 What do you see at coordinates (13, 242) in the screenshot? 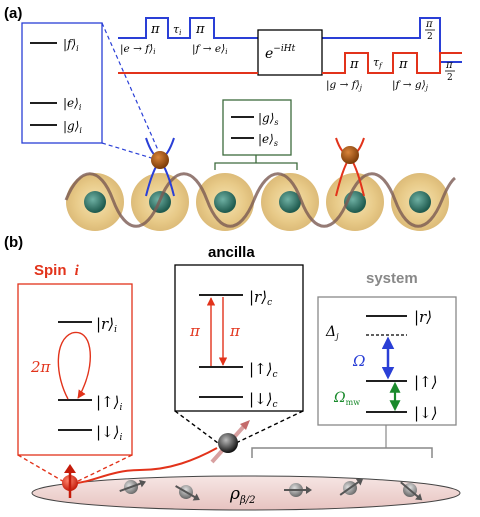
I see `panel-b-label: (b)` at bounding box center [13, 242].